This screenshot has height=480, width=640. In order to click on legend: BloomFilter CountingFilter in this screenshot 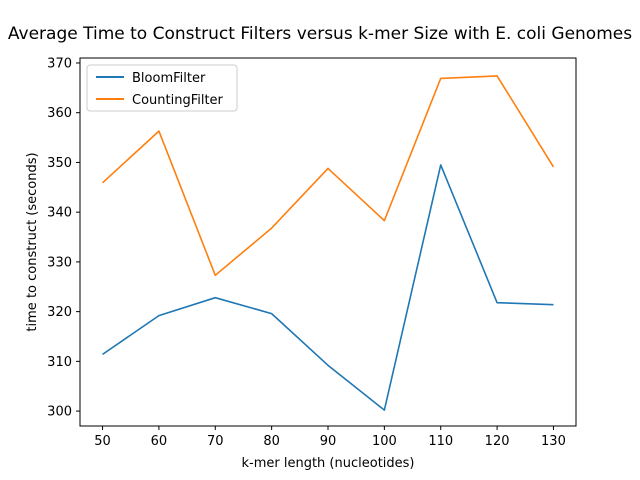, I will do `click(162, 88)`.